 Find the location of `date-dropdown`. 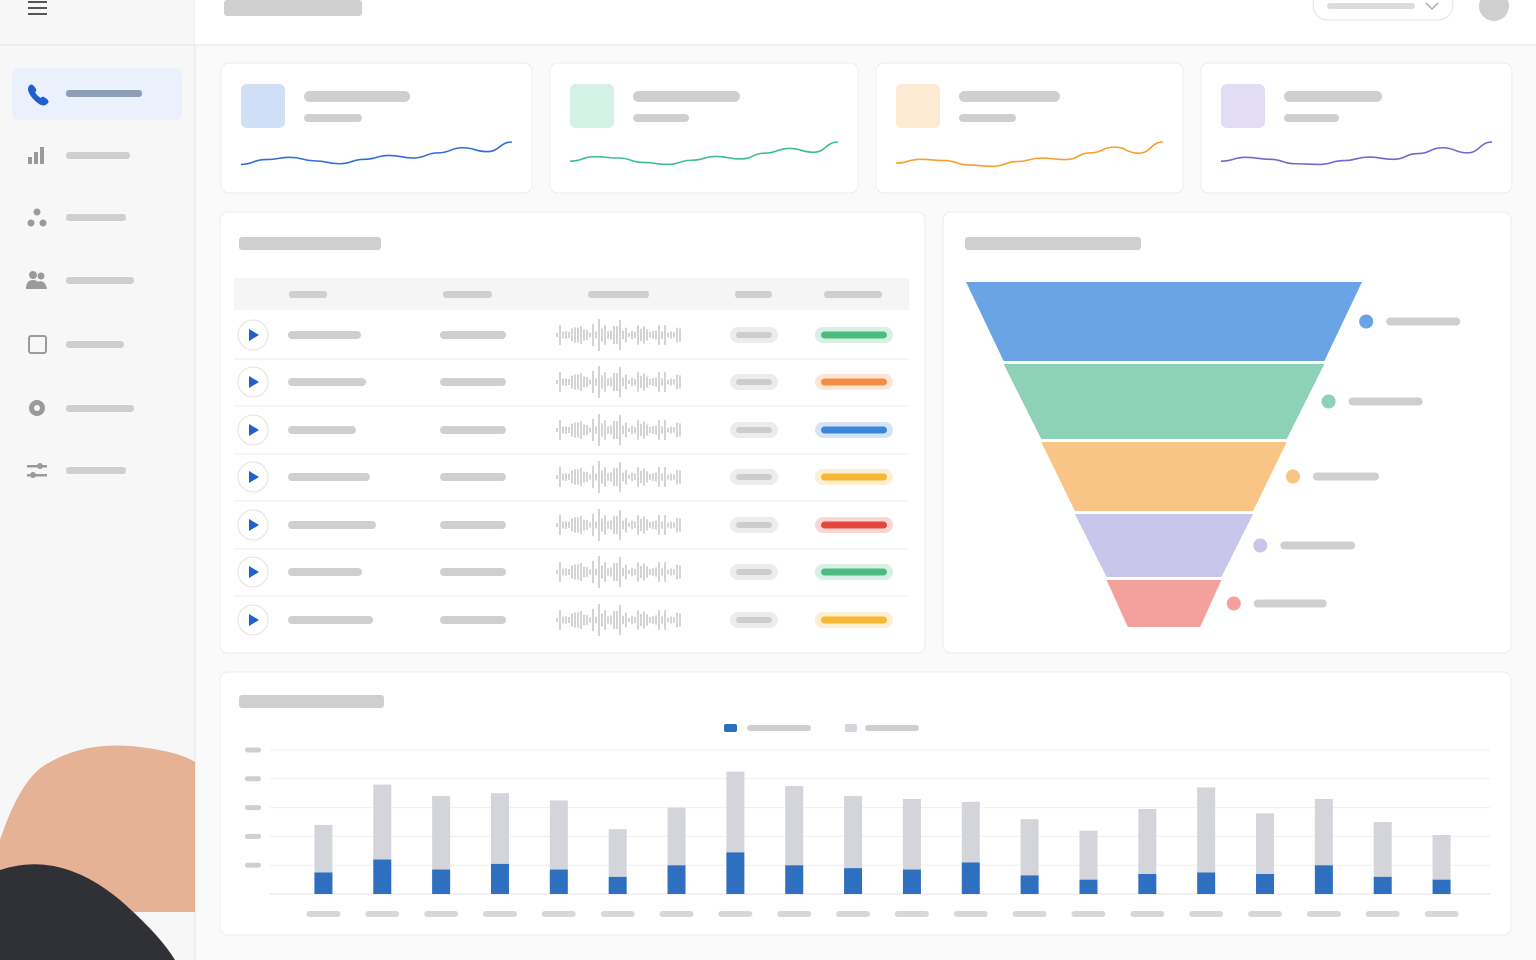

date-dropdown is located at coordinates (1383, 10).